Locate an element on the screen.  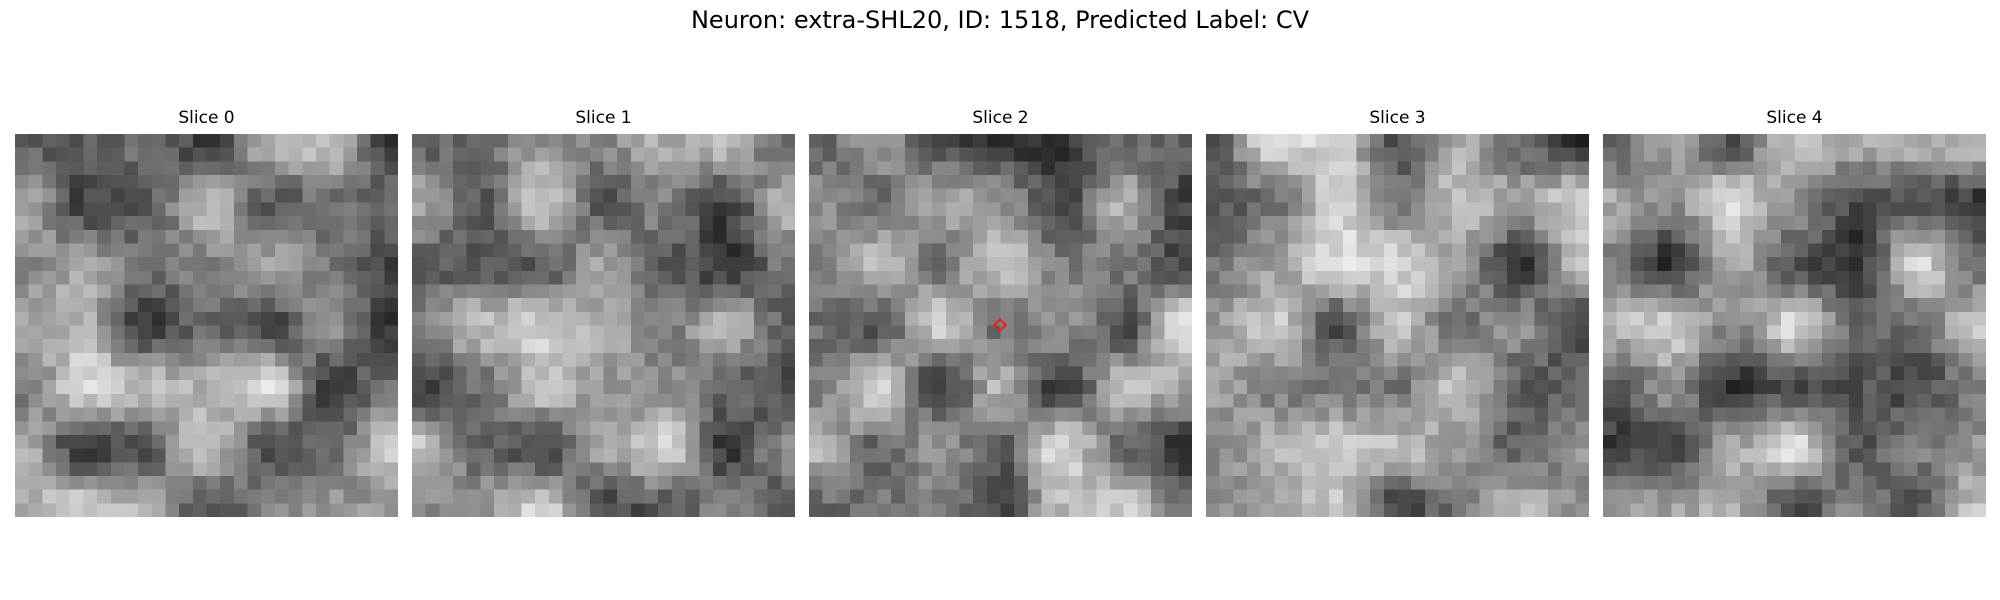
slice-panel-3: Slice 3 is located at coordinates (1397, 312).